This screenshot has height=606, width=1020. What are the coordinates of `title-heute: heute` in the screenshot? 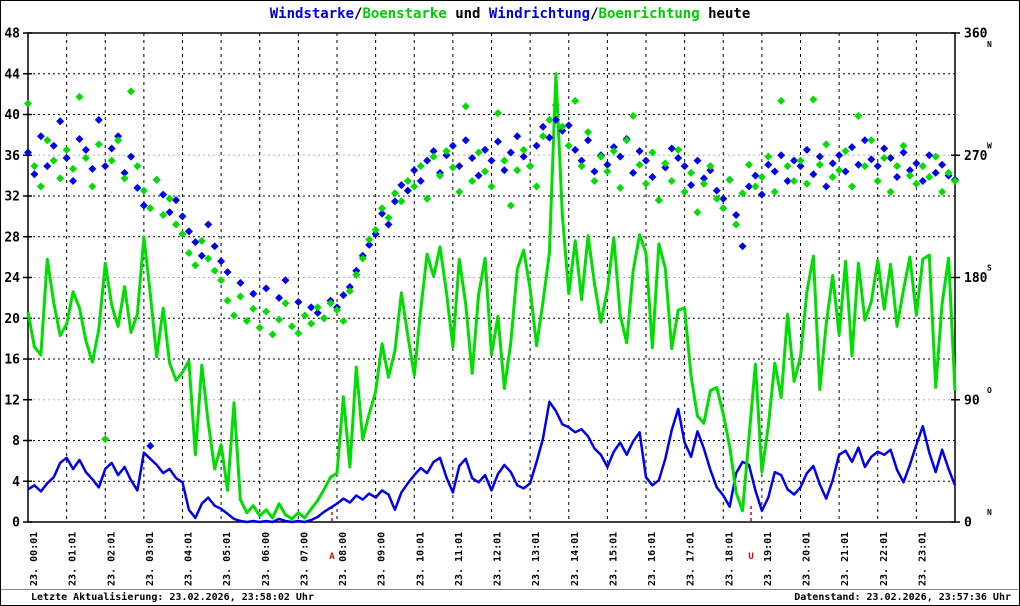 It's located at (725, 14).